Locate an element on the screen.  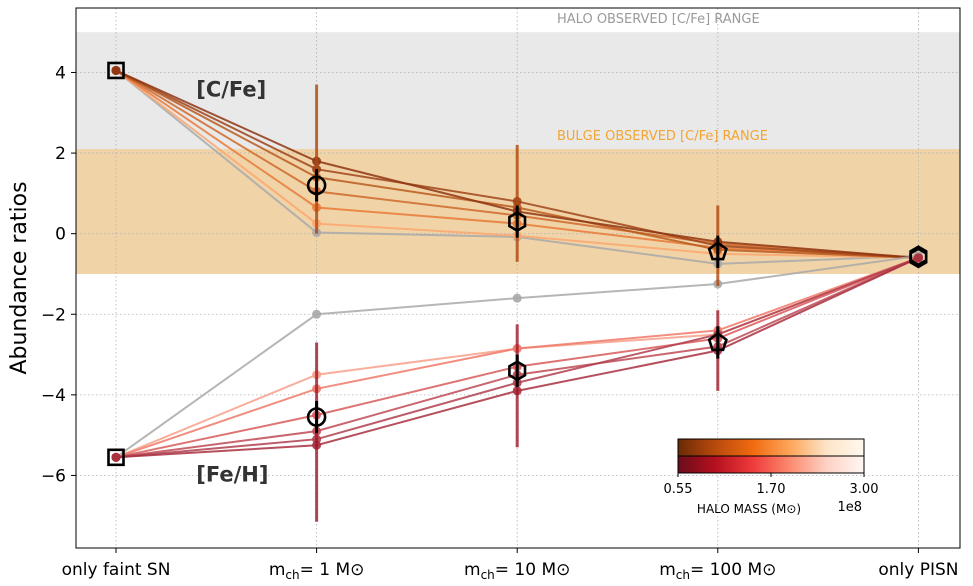
annotation-0: [C/Fe] is located at coordinates (231, 90).